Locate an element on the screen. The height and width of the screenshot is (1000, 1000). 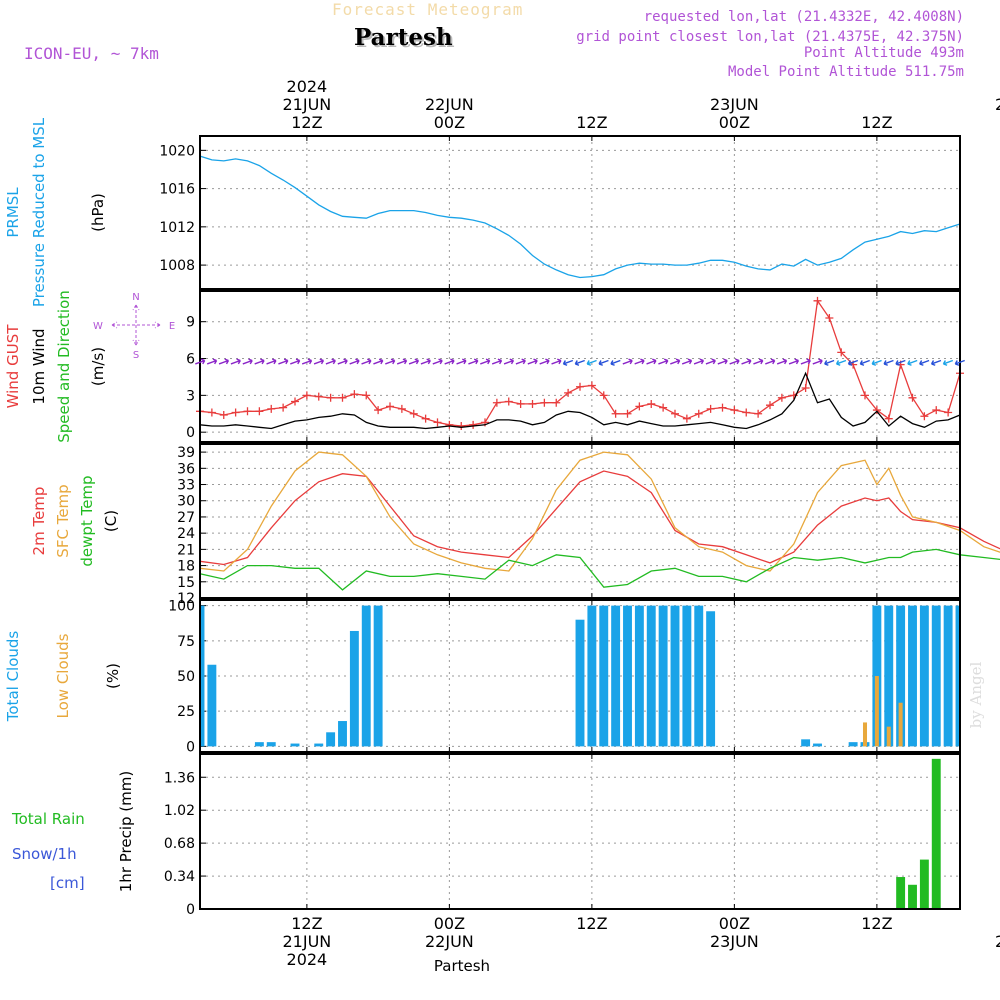
panel-frame is located at coordinates (580, 831).